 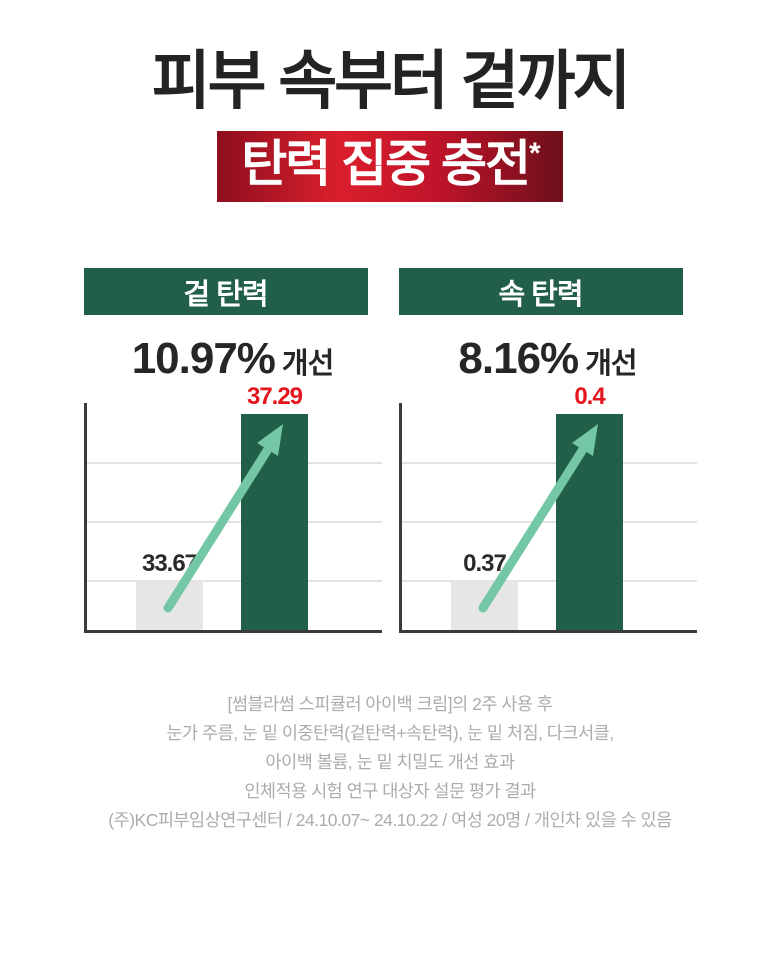 What do you see at coordinates (485, 564) in the screenshot?
I see `bar-value-before: 0.37` at bounding box center [485, 564].